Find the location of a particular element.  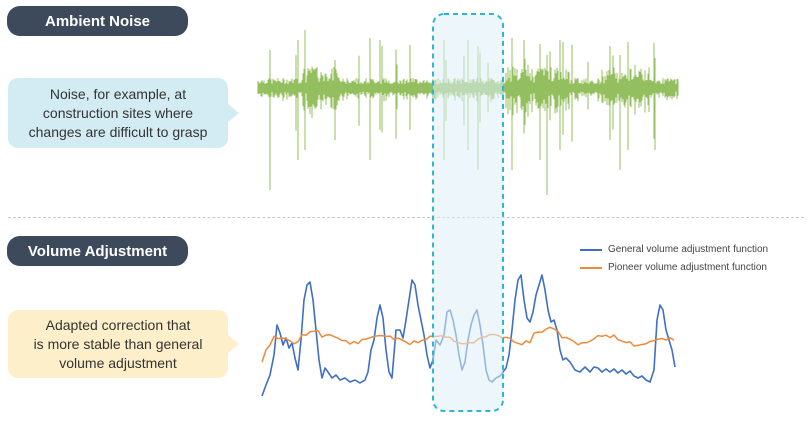

legend-item-pioneer: Pioneer volume adjustment function is located at coordinates (673, 267).